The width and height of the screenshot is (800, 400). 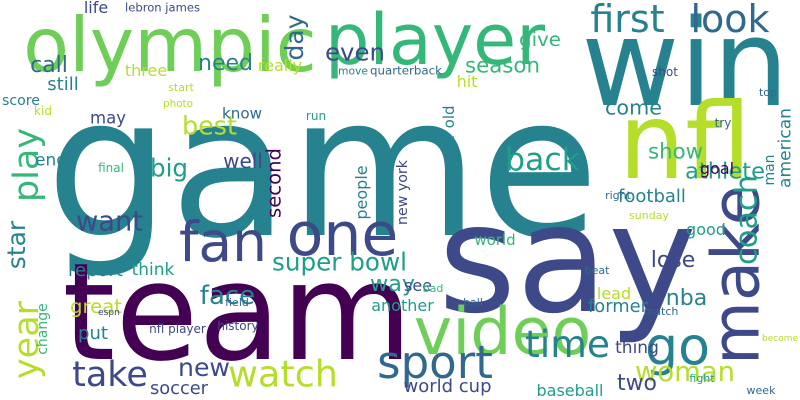 I want to click on word-two: two, so click(x=637, y=384).